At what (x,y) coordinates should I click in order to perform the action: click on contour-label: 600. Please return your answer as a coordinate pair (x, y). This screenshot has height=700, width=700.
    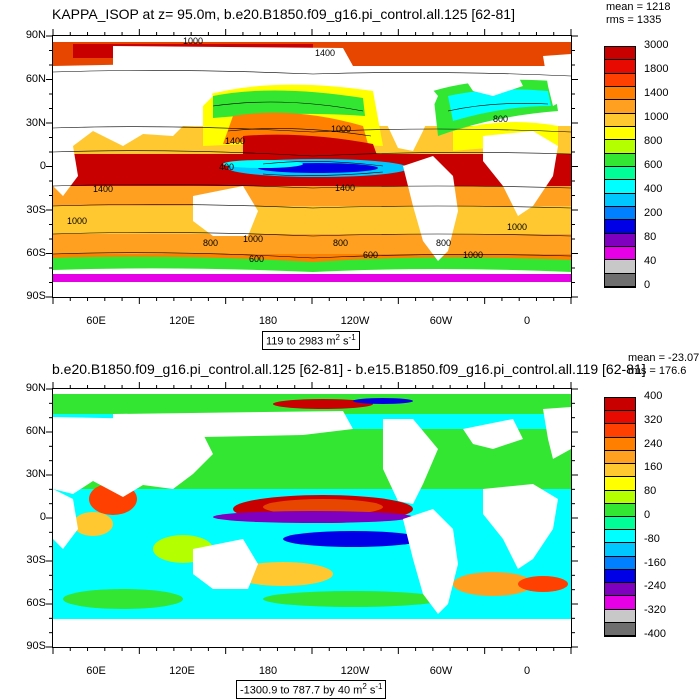
    Looking at the image, I should click on (256, 259).